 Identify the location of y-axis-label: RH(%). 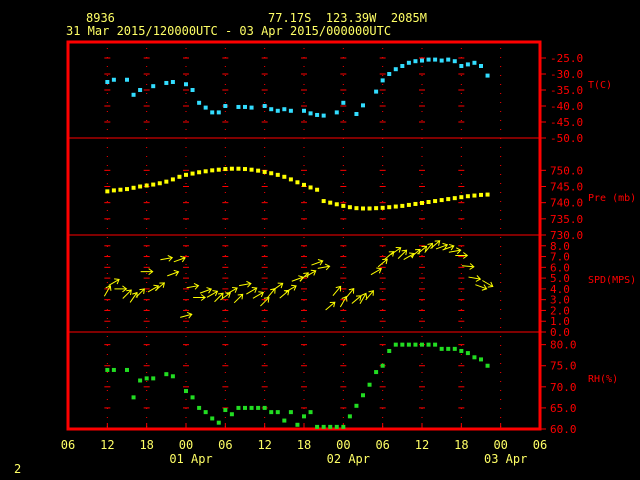
(603, 379).